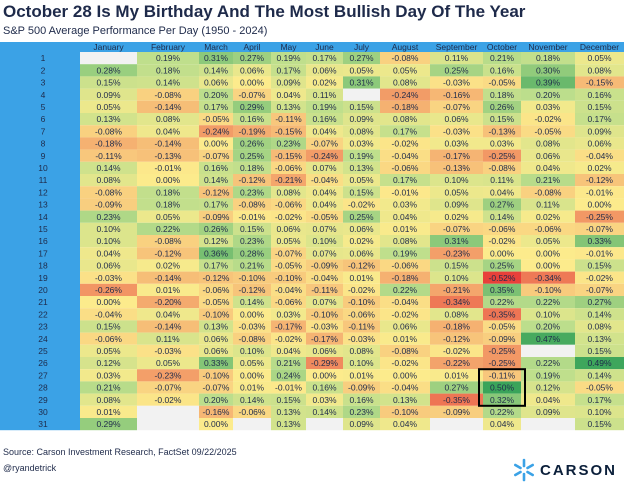 This screenshot has height=492, width=624. I want to click on day-label: 24, so click(43, 339).